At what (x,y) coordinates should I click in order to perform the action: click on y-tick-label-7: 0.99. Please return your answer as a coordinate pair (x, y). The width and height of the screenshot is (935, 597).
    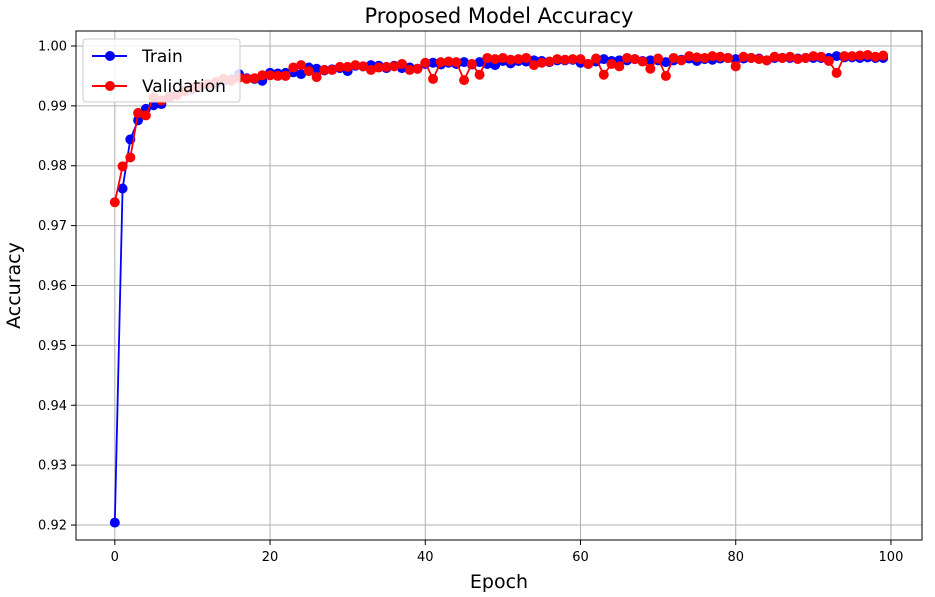
    Looking at the image, I should click on (52, 106).